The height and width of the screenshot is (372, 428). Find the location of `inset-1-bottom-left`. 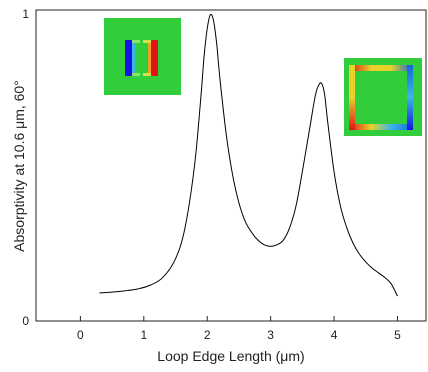

inset-1-bottom-left is located at coordinates (136, 74).